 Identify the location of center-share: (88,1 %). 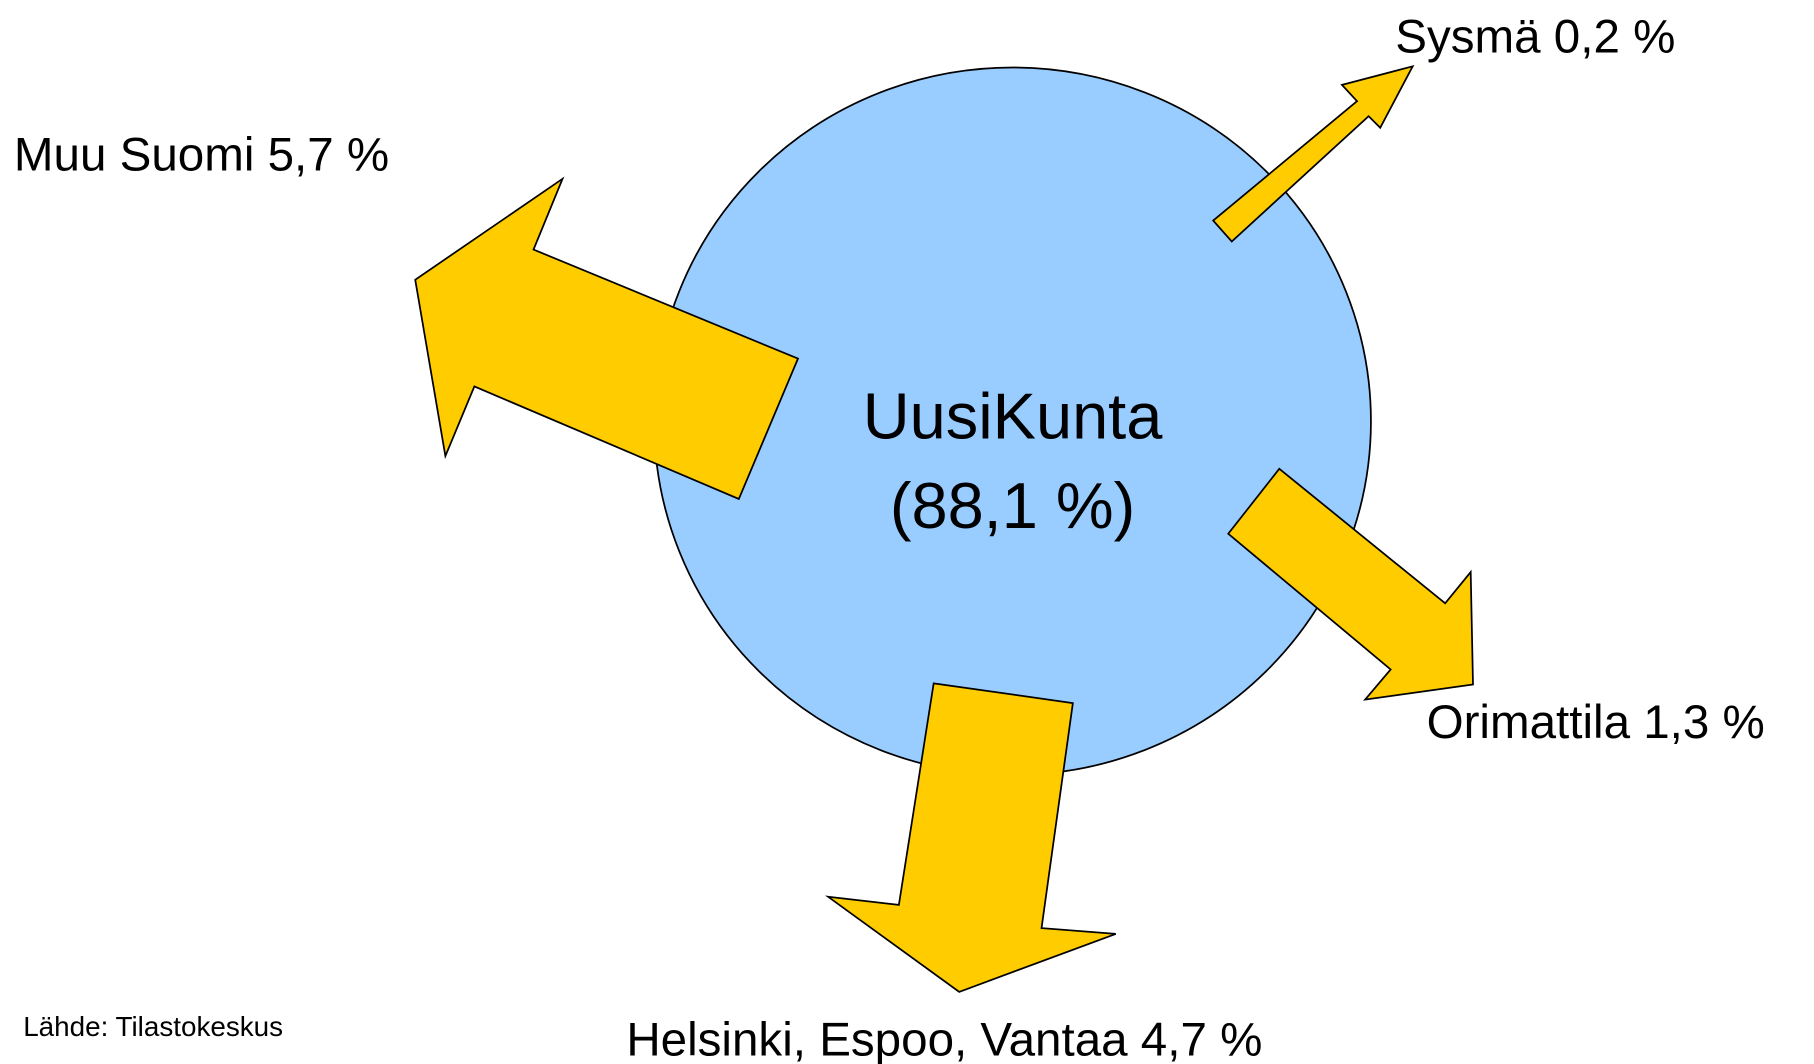
(1012, 505).